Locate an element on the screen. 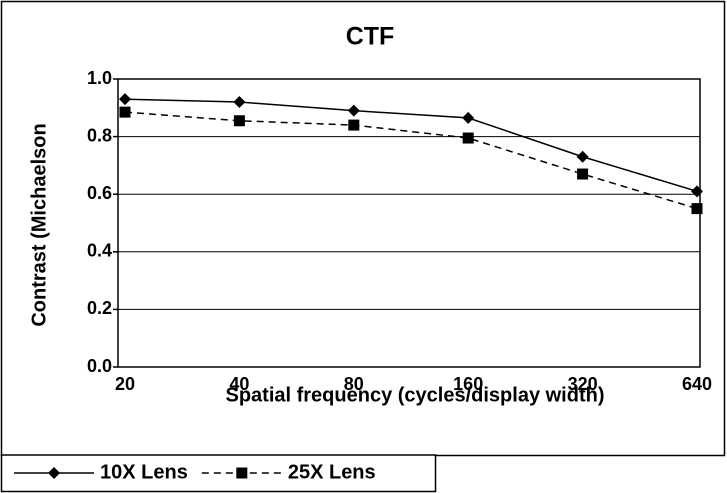 Image resolution: width=727 pixels, height=493 pixels. y-tick-label: 0.6 is located at coordinates (99, 193).